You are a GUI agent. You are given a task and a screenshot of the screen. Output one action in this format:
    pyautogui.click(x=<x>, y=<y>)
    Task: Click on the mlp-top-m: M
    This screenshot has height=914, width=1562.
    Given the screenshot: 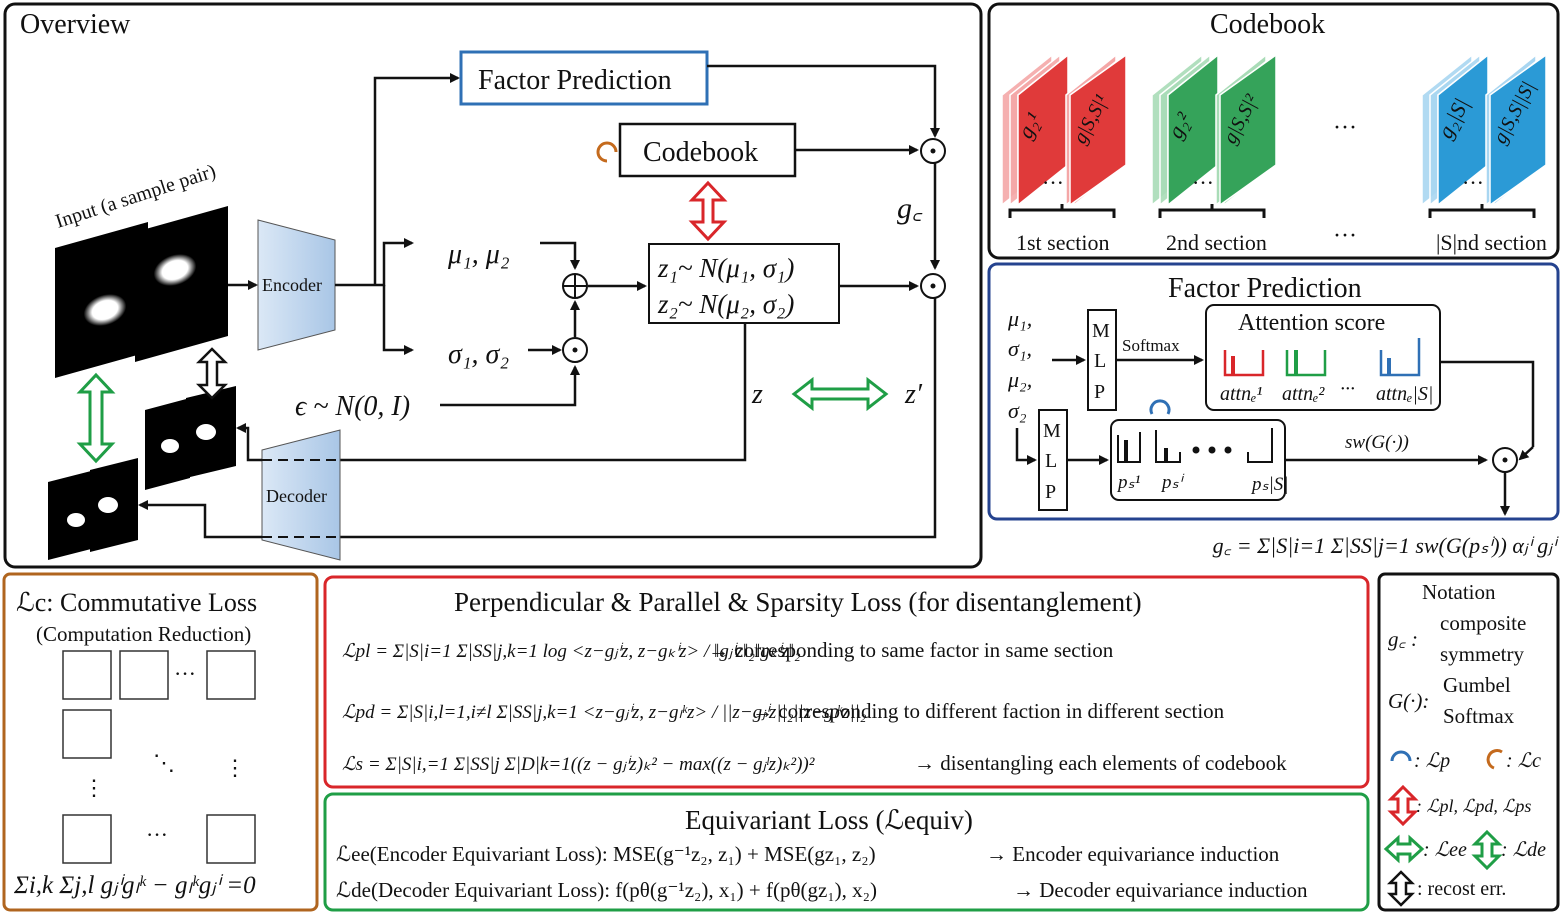 What is the action you would take?
    pyautogui.click(x=1101, y=331)
    